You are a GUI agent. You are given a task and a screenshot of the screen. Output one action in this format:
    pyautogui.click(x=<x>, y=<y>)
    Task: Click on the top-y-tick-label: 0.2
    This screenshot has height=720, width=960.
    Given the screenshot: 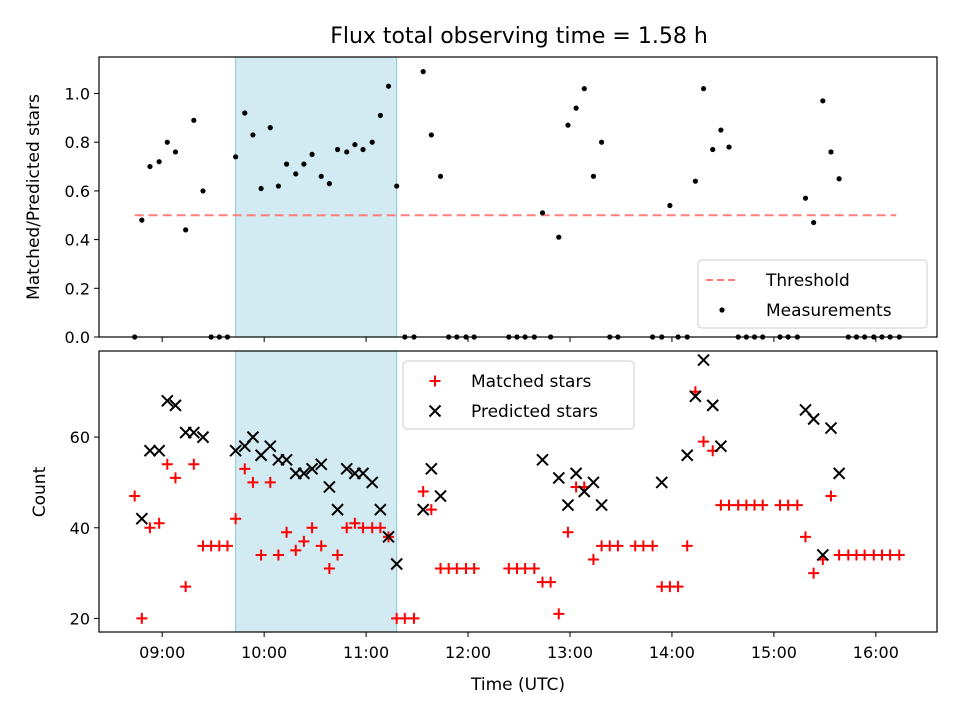 What is the action you would take?
    pyautogui.click(x=77, y=288)
    